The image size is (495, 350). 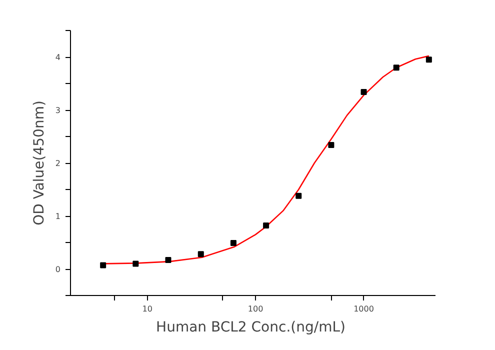 I want to click on y-tick-label: 1, so click(x=58, y=216).